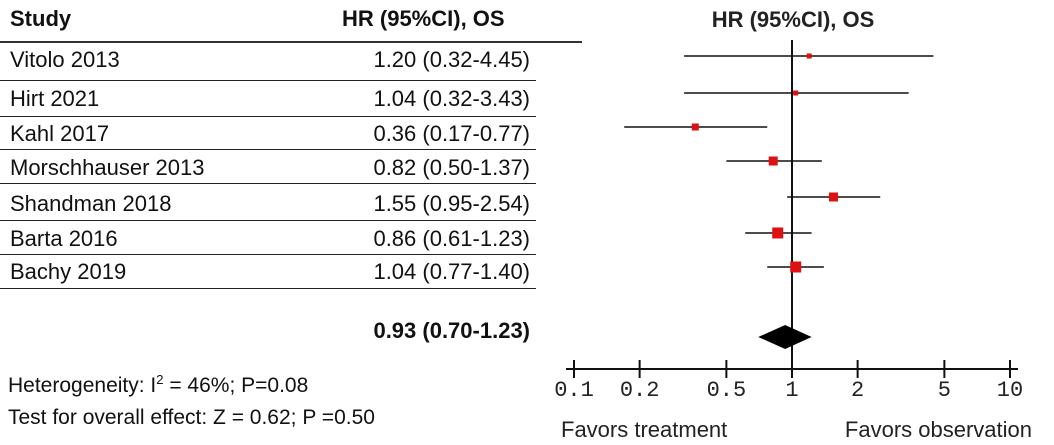 This screenshot has height=445, width=1054. I want to click on x-tick-label: 5, so click(944, 390).